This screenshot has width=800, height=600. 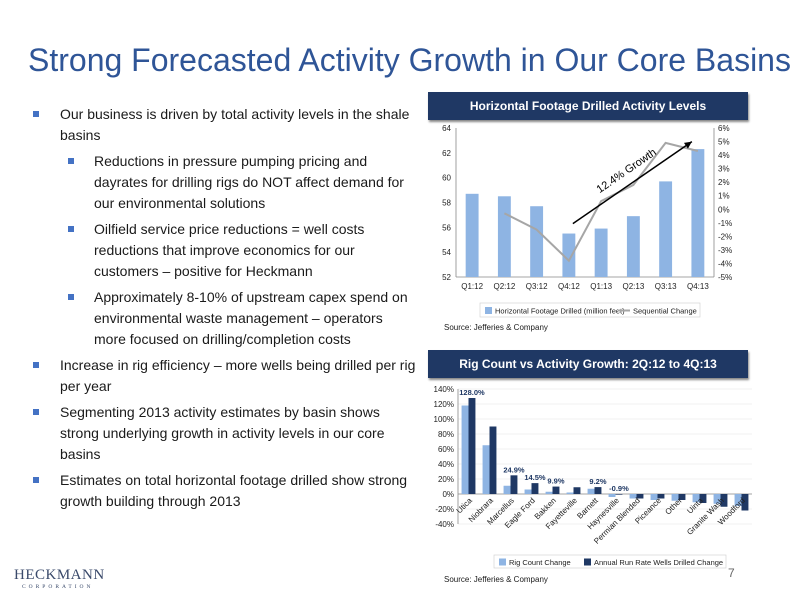 I want to click on y-tick-label: 62, so click(x=446, y=153).